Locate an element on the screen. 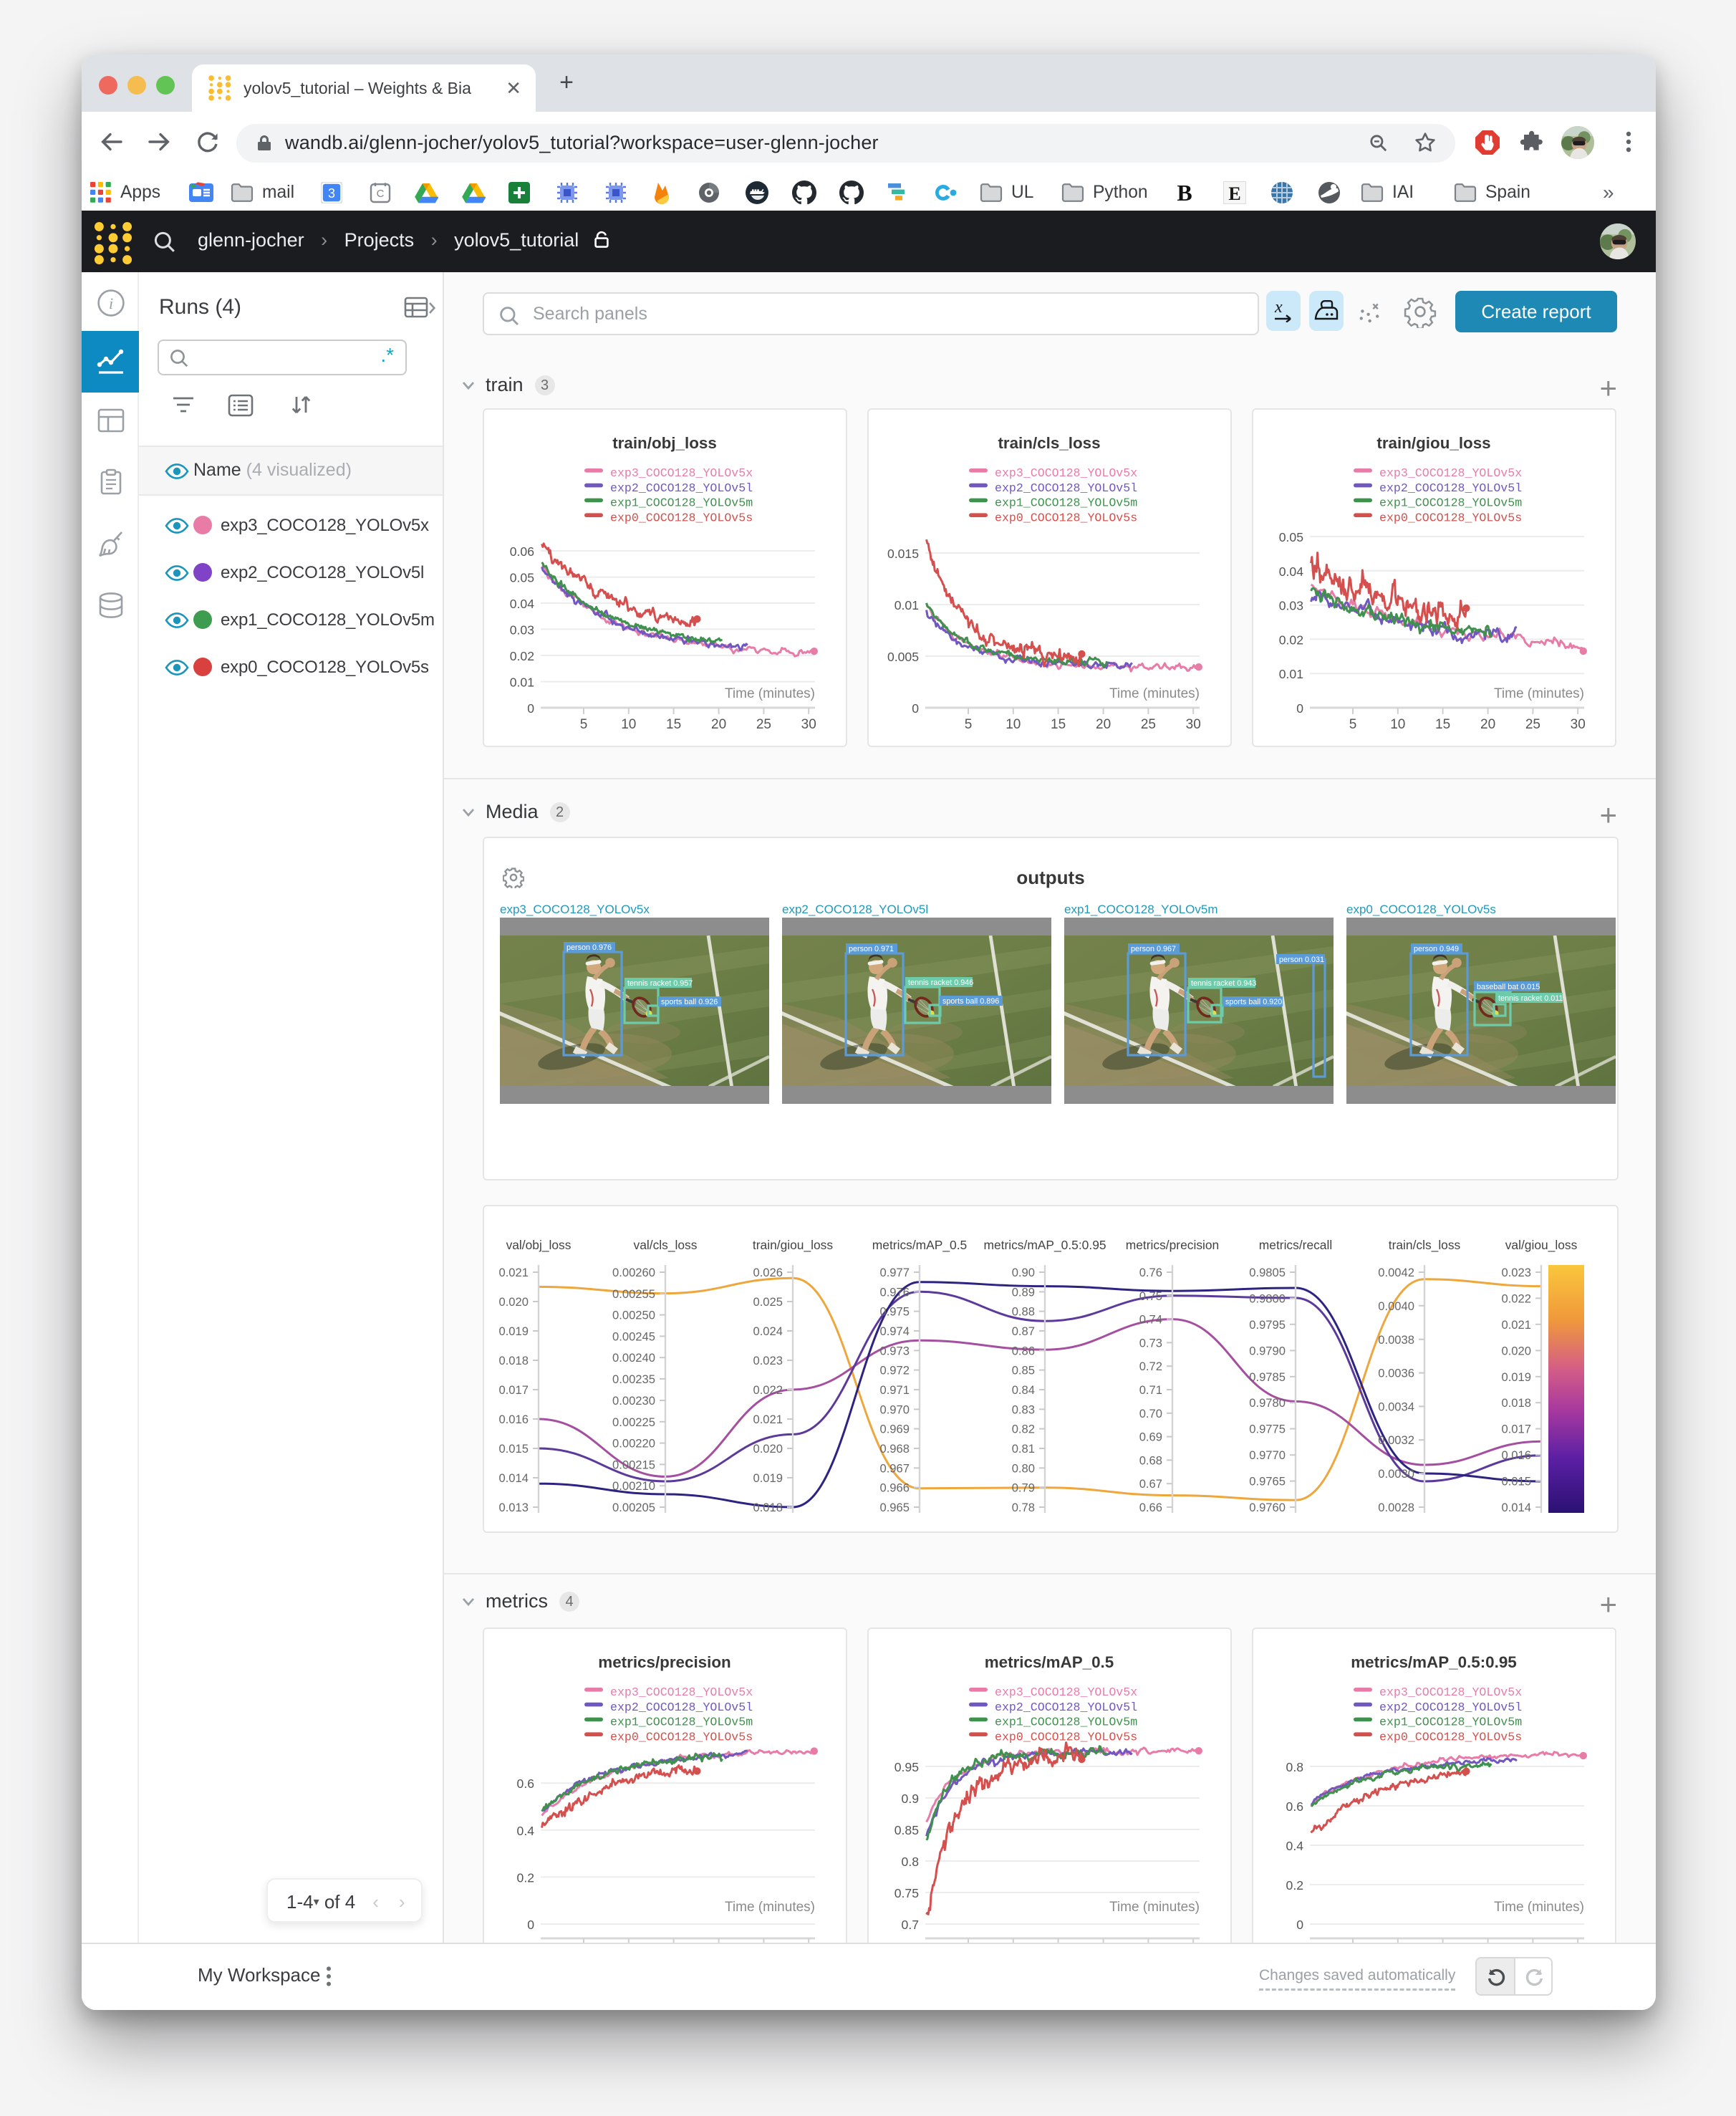  svg-text: i is located at coordinates (111, 303).